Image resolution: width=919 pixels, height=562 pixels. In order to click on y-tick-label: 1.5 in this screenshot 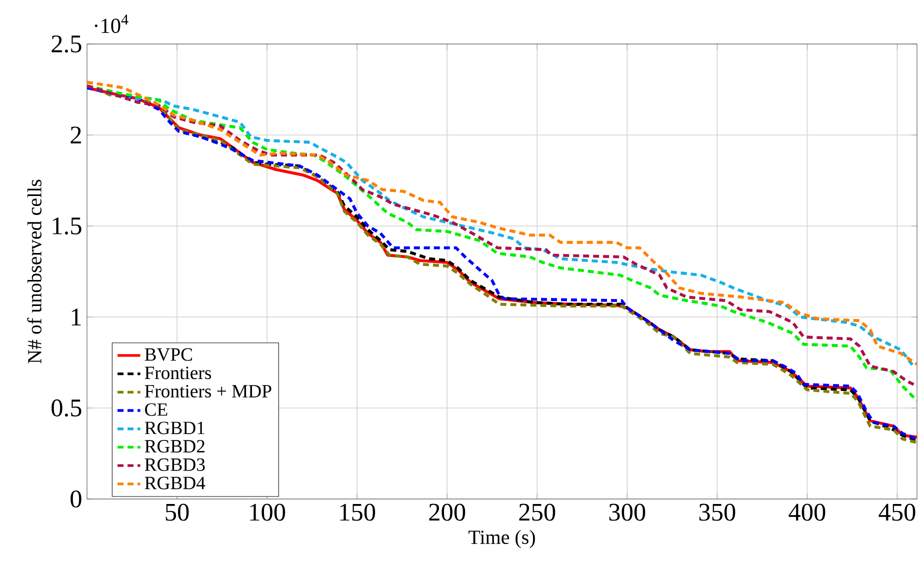, I will do `click(67, 226)`.